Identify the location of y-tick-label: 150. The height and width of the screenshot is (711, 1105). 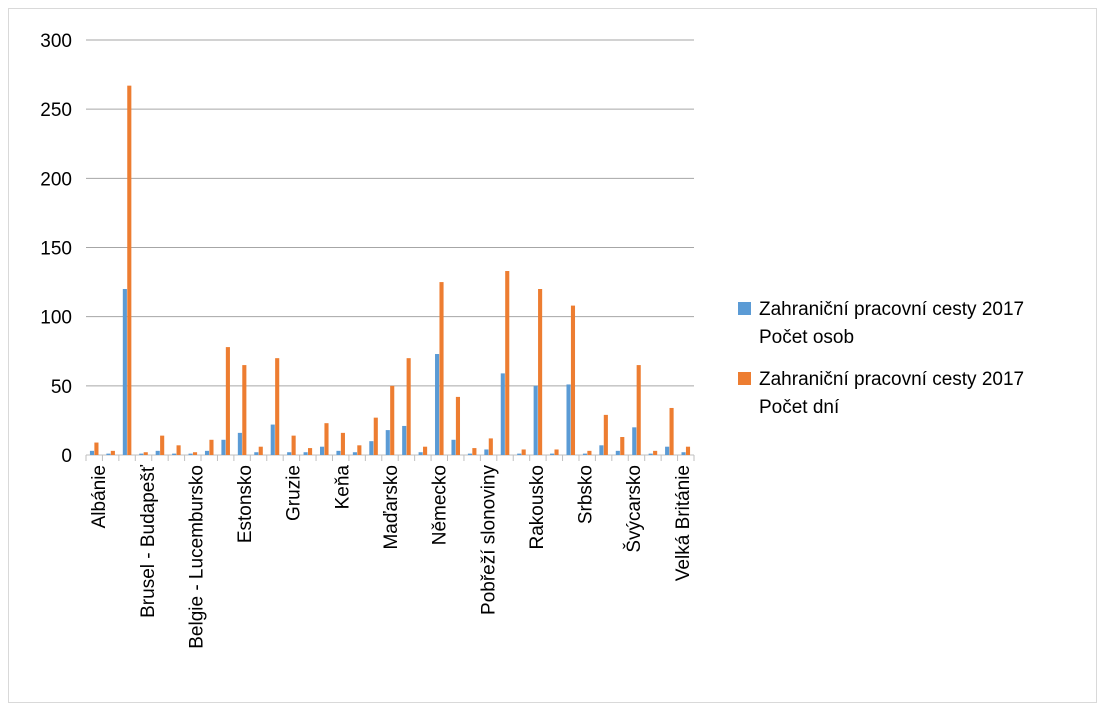
(56, 249).